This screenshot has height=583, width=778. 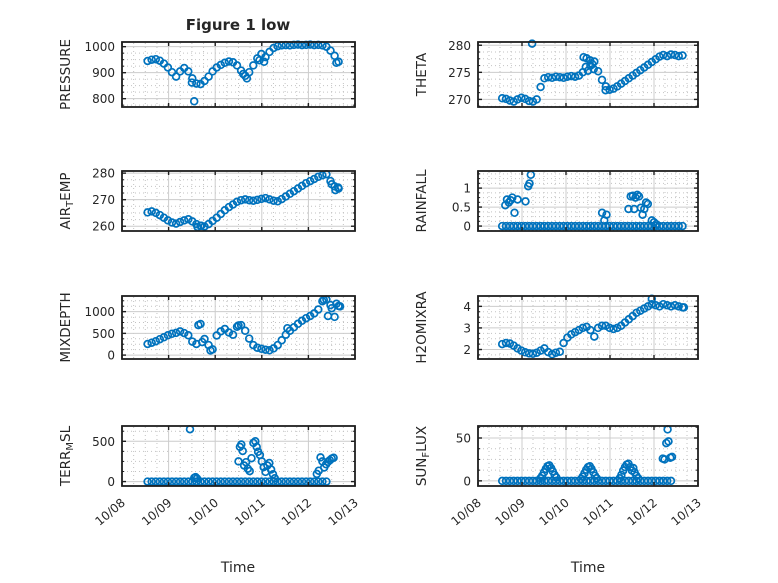 What do you see at coordinates (467, 307) in the screenshot?
I see `y-tick-label: 4` at bounding box center [467, 307].